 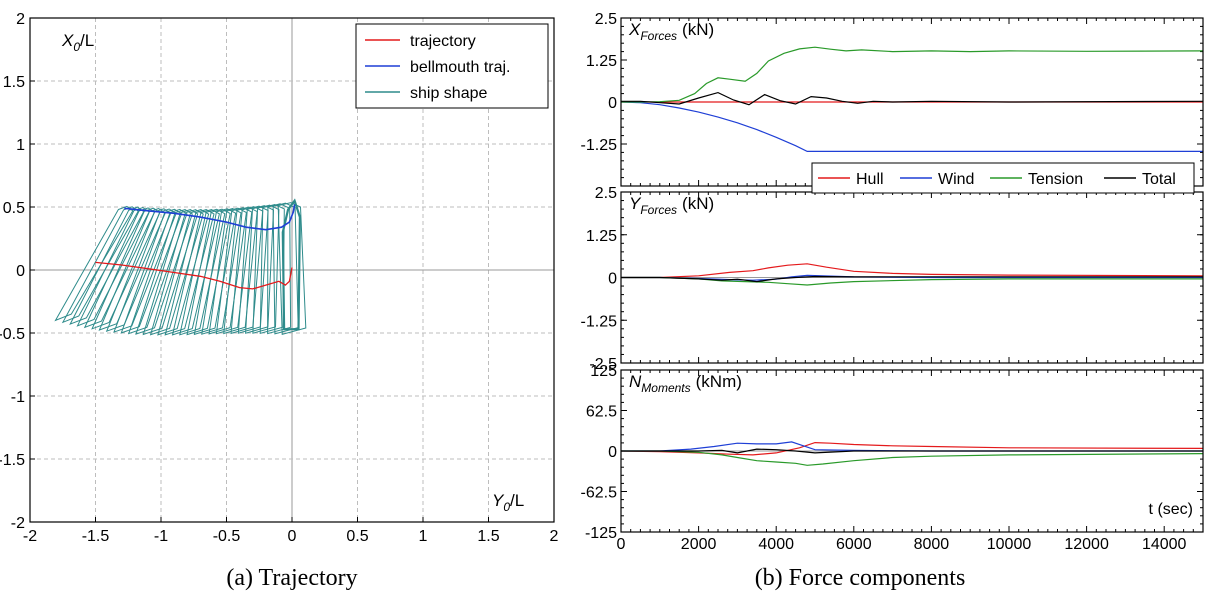 I want to click on trajectory-x-tick-label: 1, so click(x=423, y=536).